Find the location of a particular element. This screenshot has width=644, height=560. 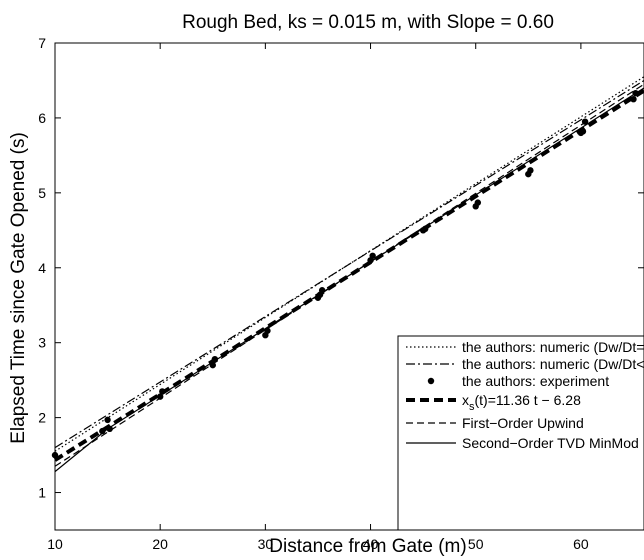

y-tick-label: 1 is located at coordinates (42, 493).